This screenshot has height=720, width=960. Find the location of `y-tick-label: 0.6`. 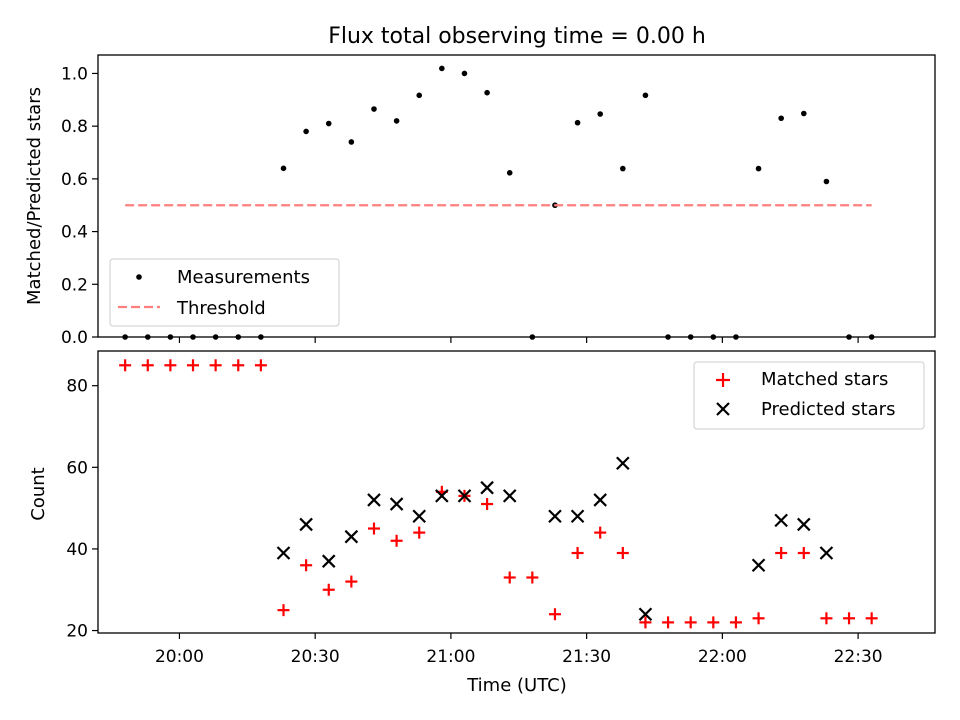

y-tick-label: 0.6 is located at coordinates (74, 180).